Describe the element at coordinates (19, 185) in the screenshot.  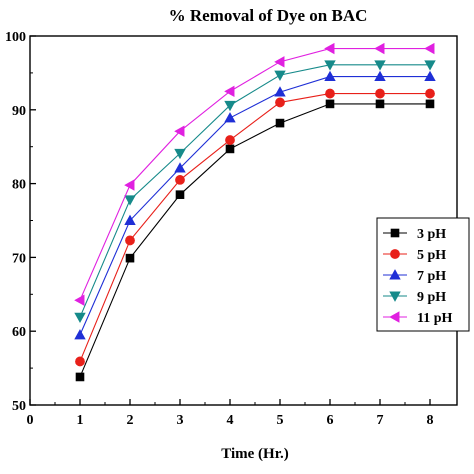
I see `y-tick-label: 80` at that location.